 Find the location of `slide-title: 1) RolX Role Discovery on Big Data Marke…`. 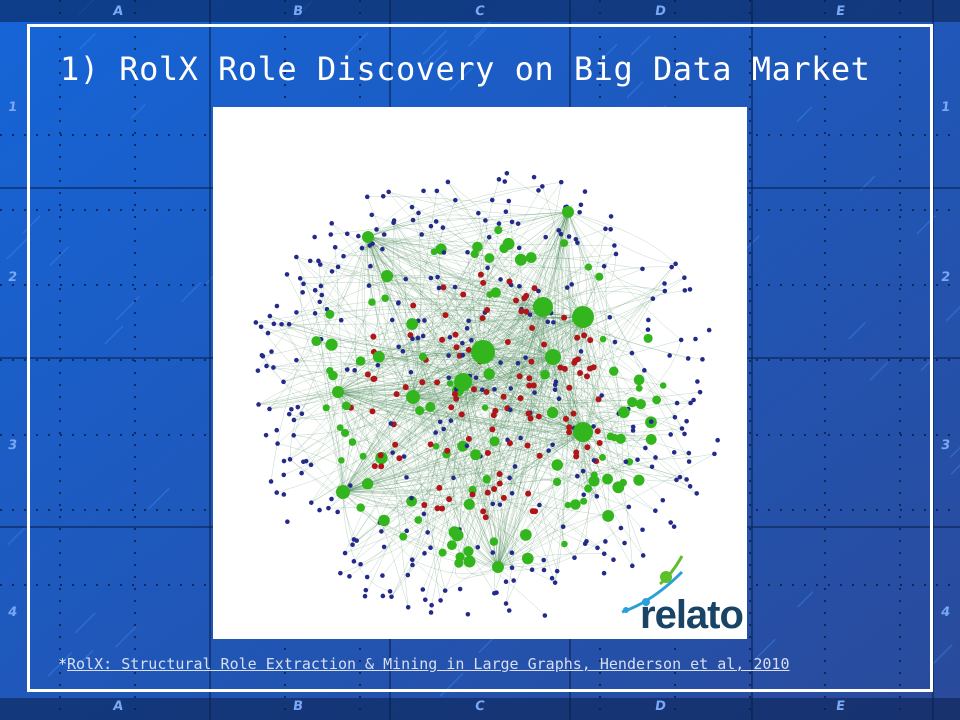

slide-title: 1) RolX Role Discovery on Big Data Marke… is located at coordinates (465, 69).